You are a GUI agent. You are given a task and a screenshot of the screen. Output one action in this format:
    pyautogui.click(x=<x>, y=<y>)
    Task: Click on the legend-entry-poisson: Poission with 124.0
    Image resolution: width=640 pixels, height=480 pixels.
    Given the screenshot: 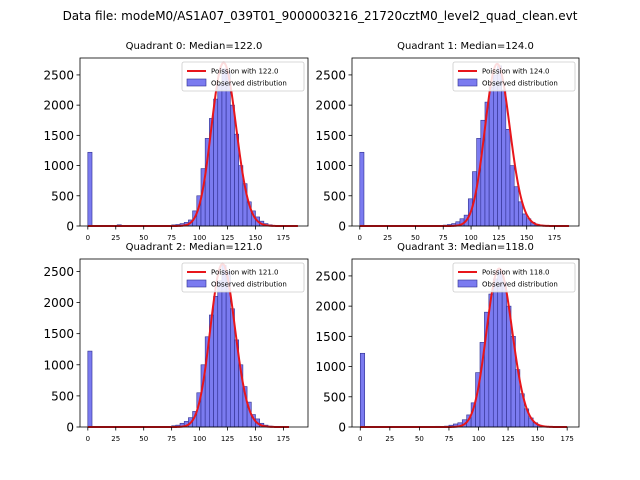 What is the action you would take?
    pyautogui.click(x=516, y=72)
    